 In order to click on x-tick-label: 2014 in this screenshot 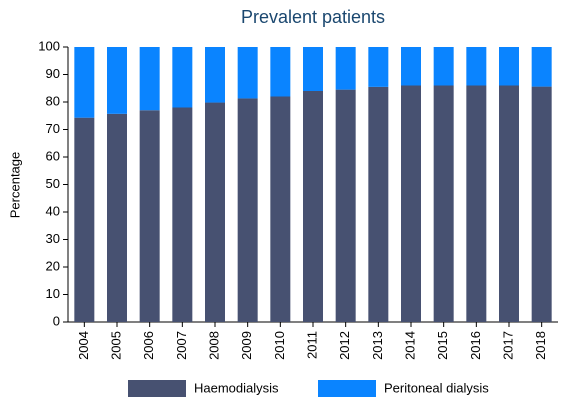, I will do `click(409, 345)`.